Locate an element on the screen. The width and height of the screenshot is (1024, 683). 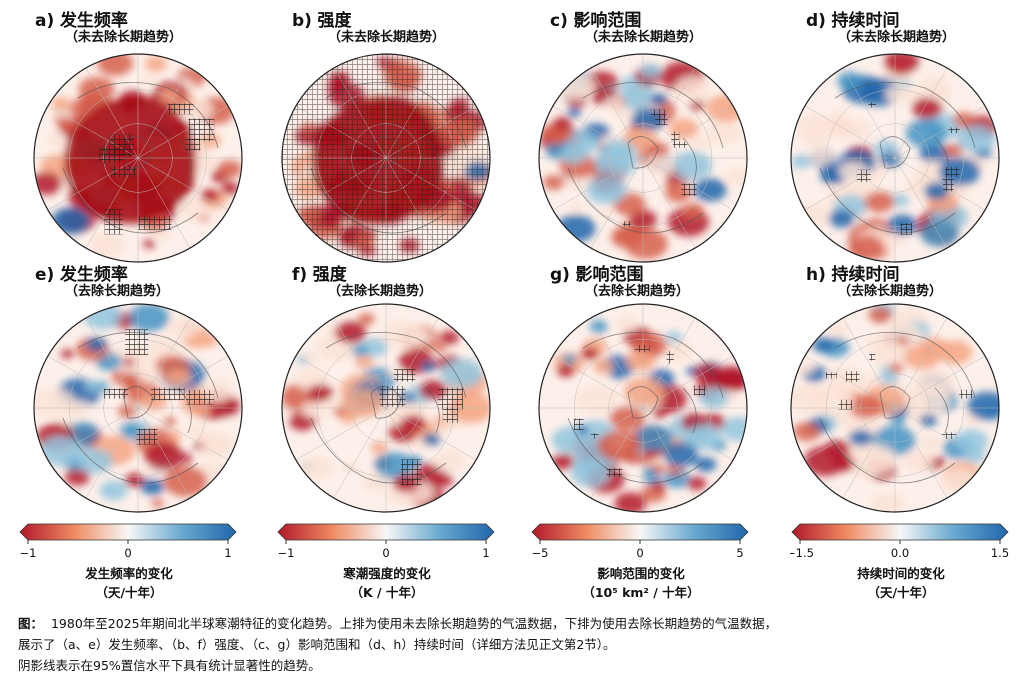
polar-map-b is located at coordinates (386, 158).